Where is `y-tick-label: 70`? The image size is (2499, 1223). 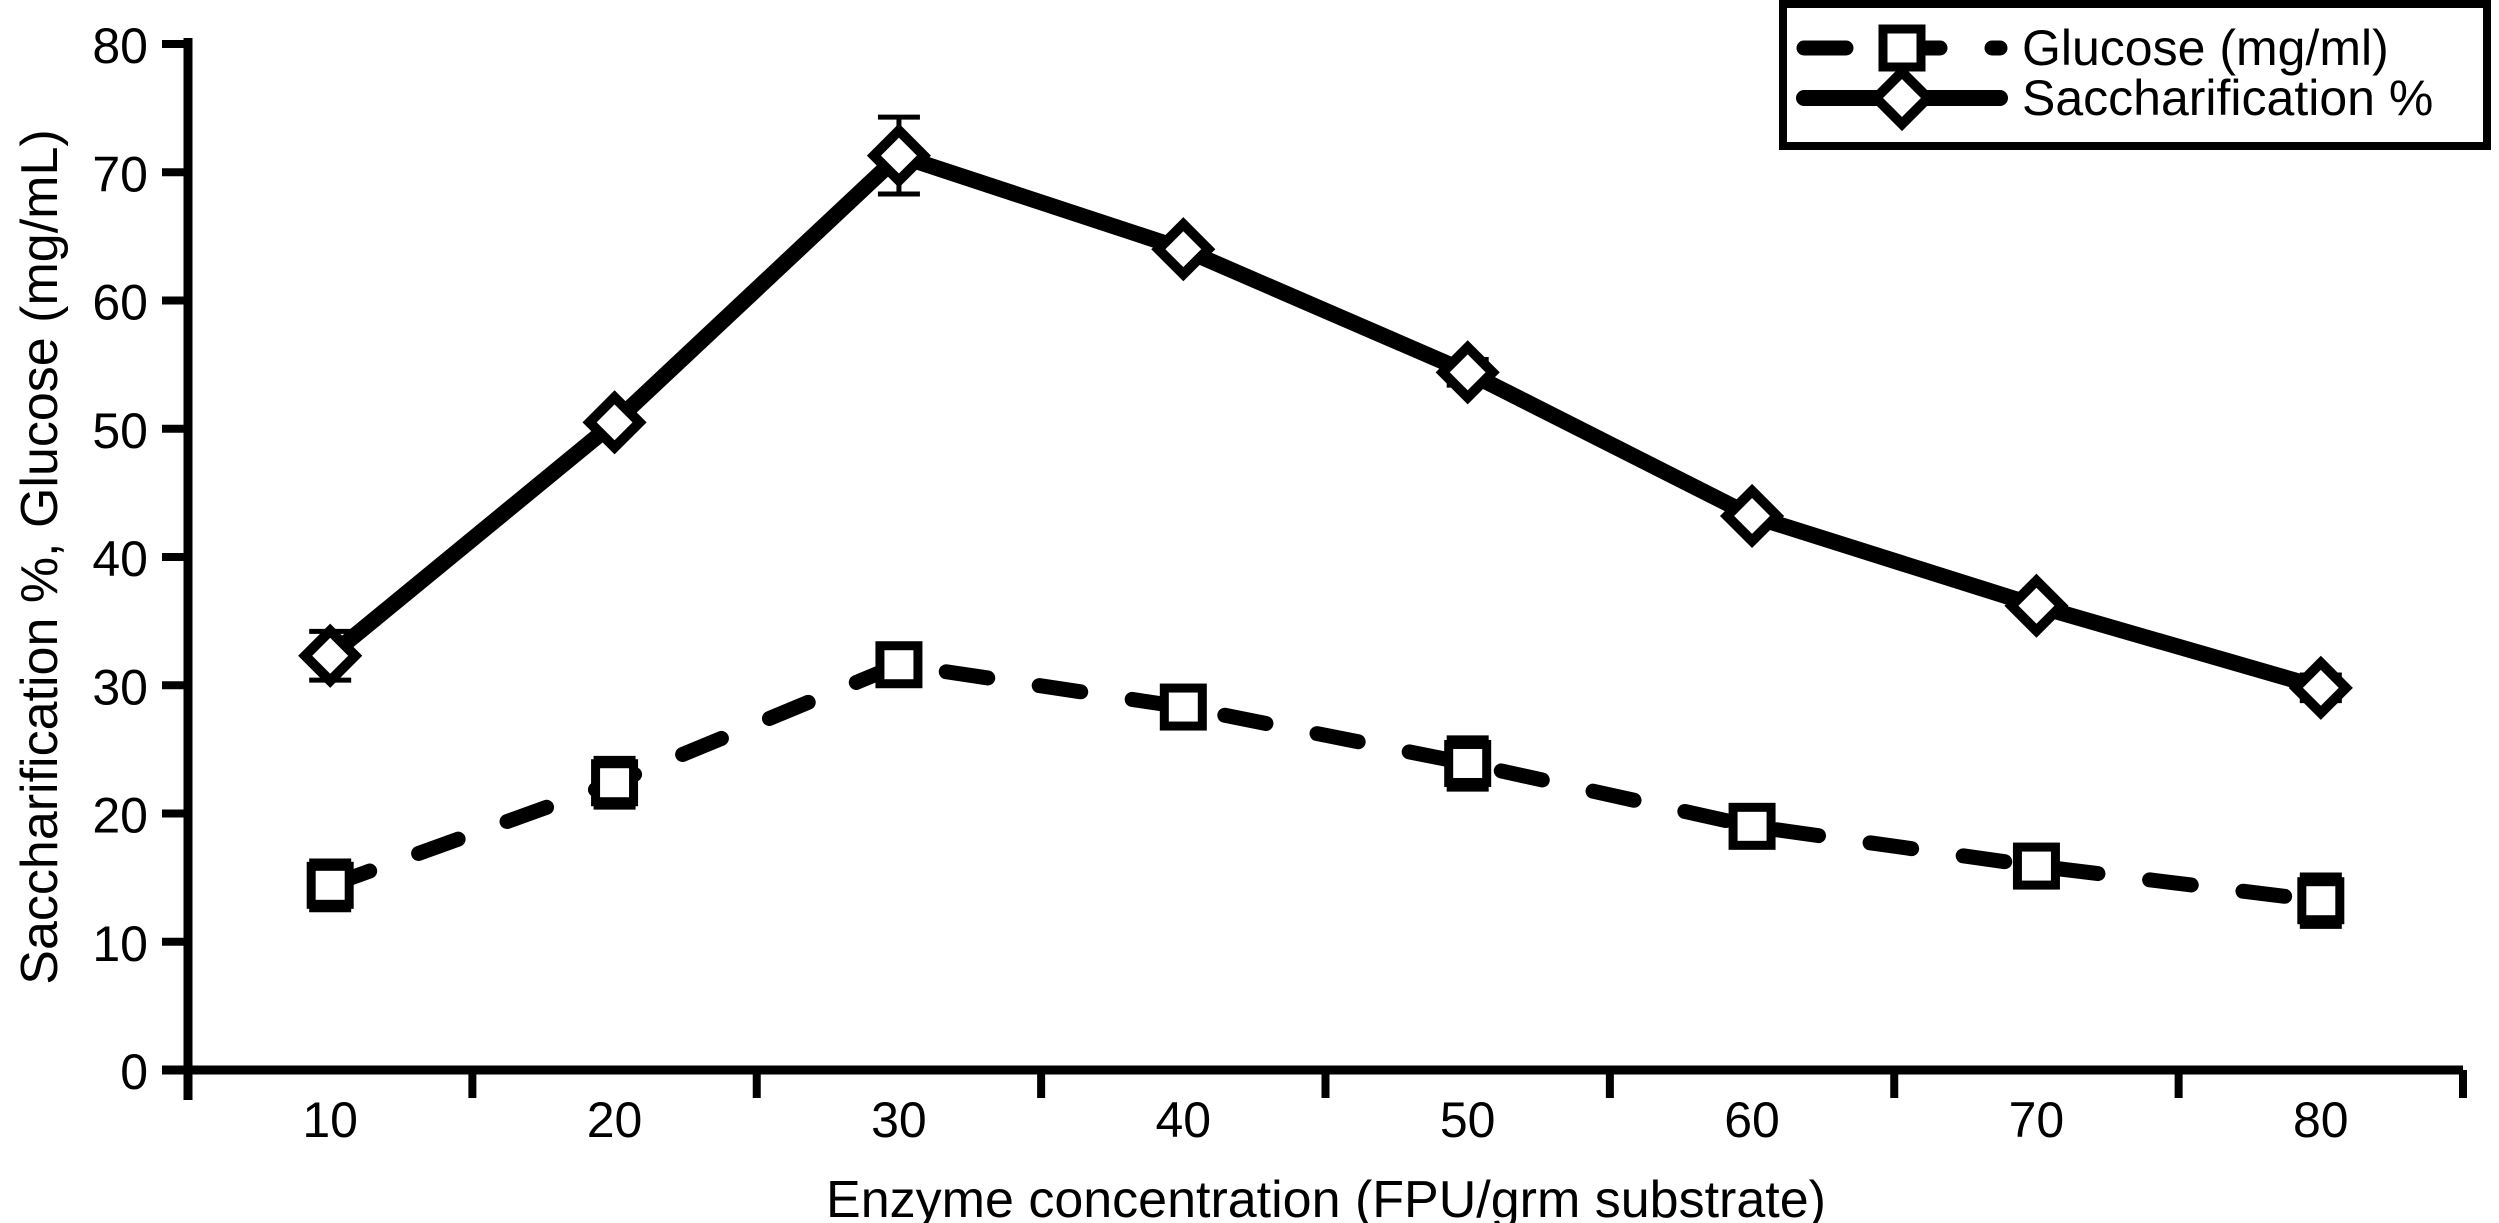 y-tick-label: 70 is located at coordinates (120, 174).